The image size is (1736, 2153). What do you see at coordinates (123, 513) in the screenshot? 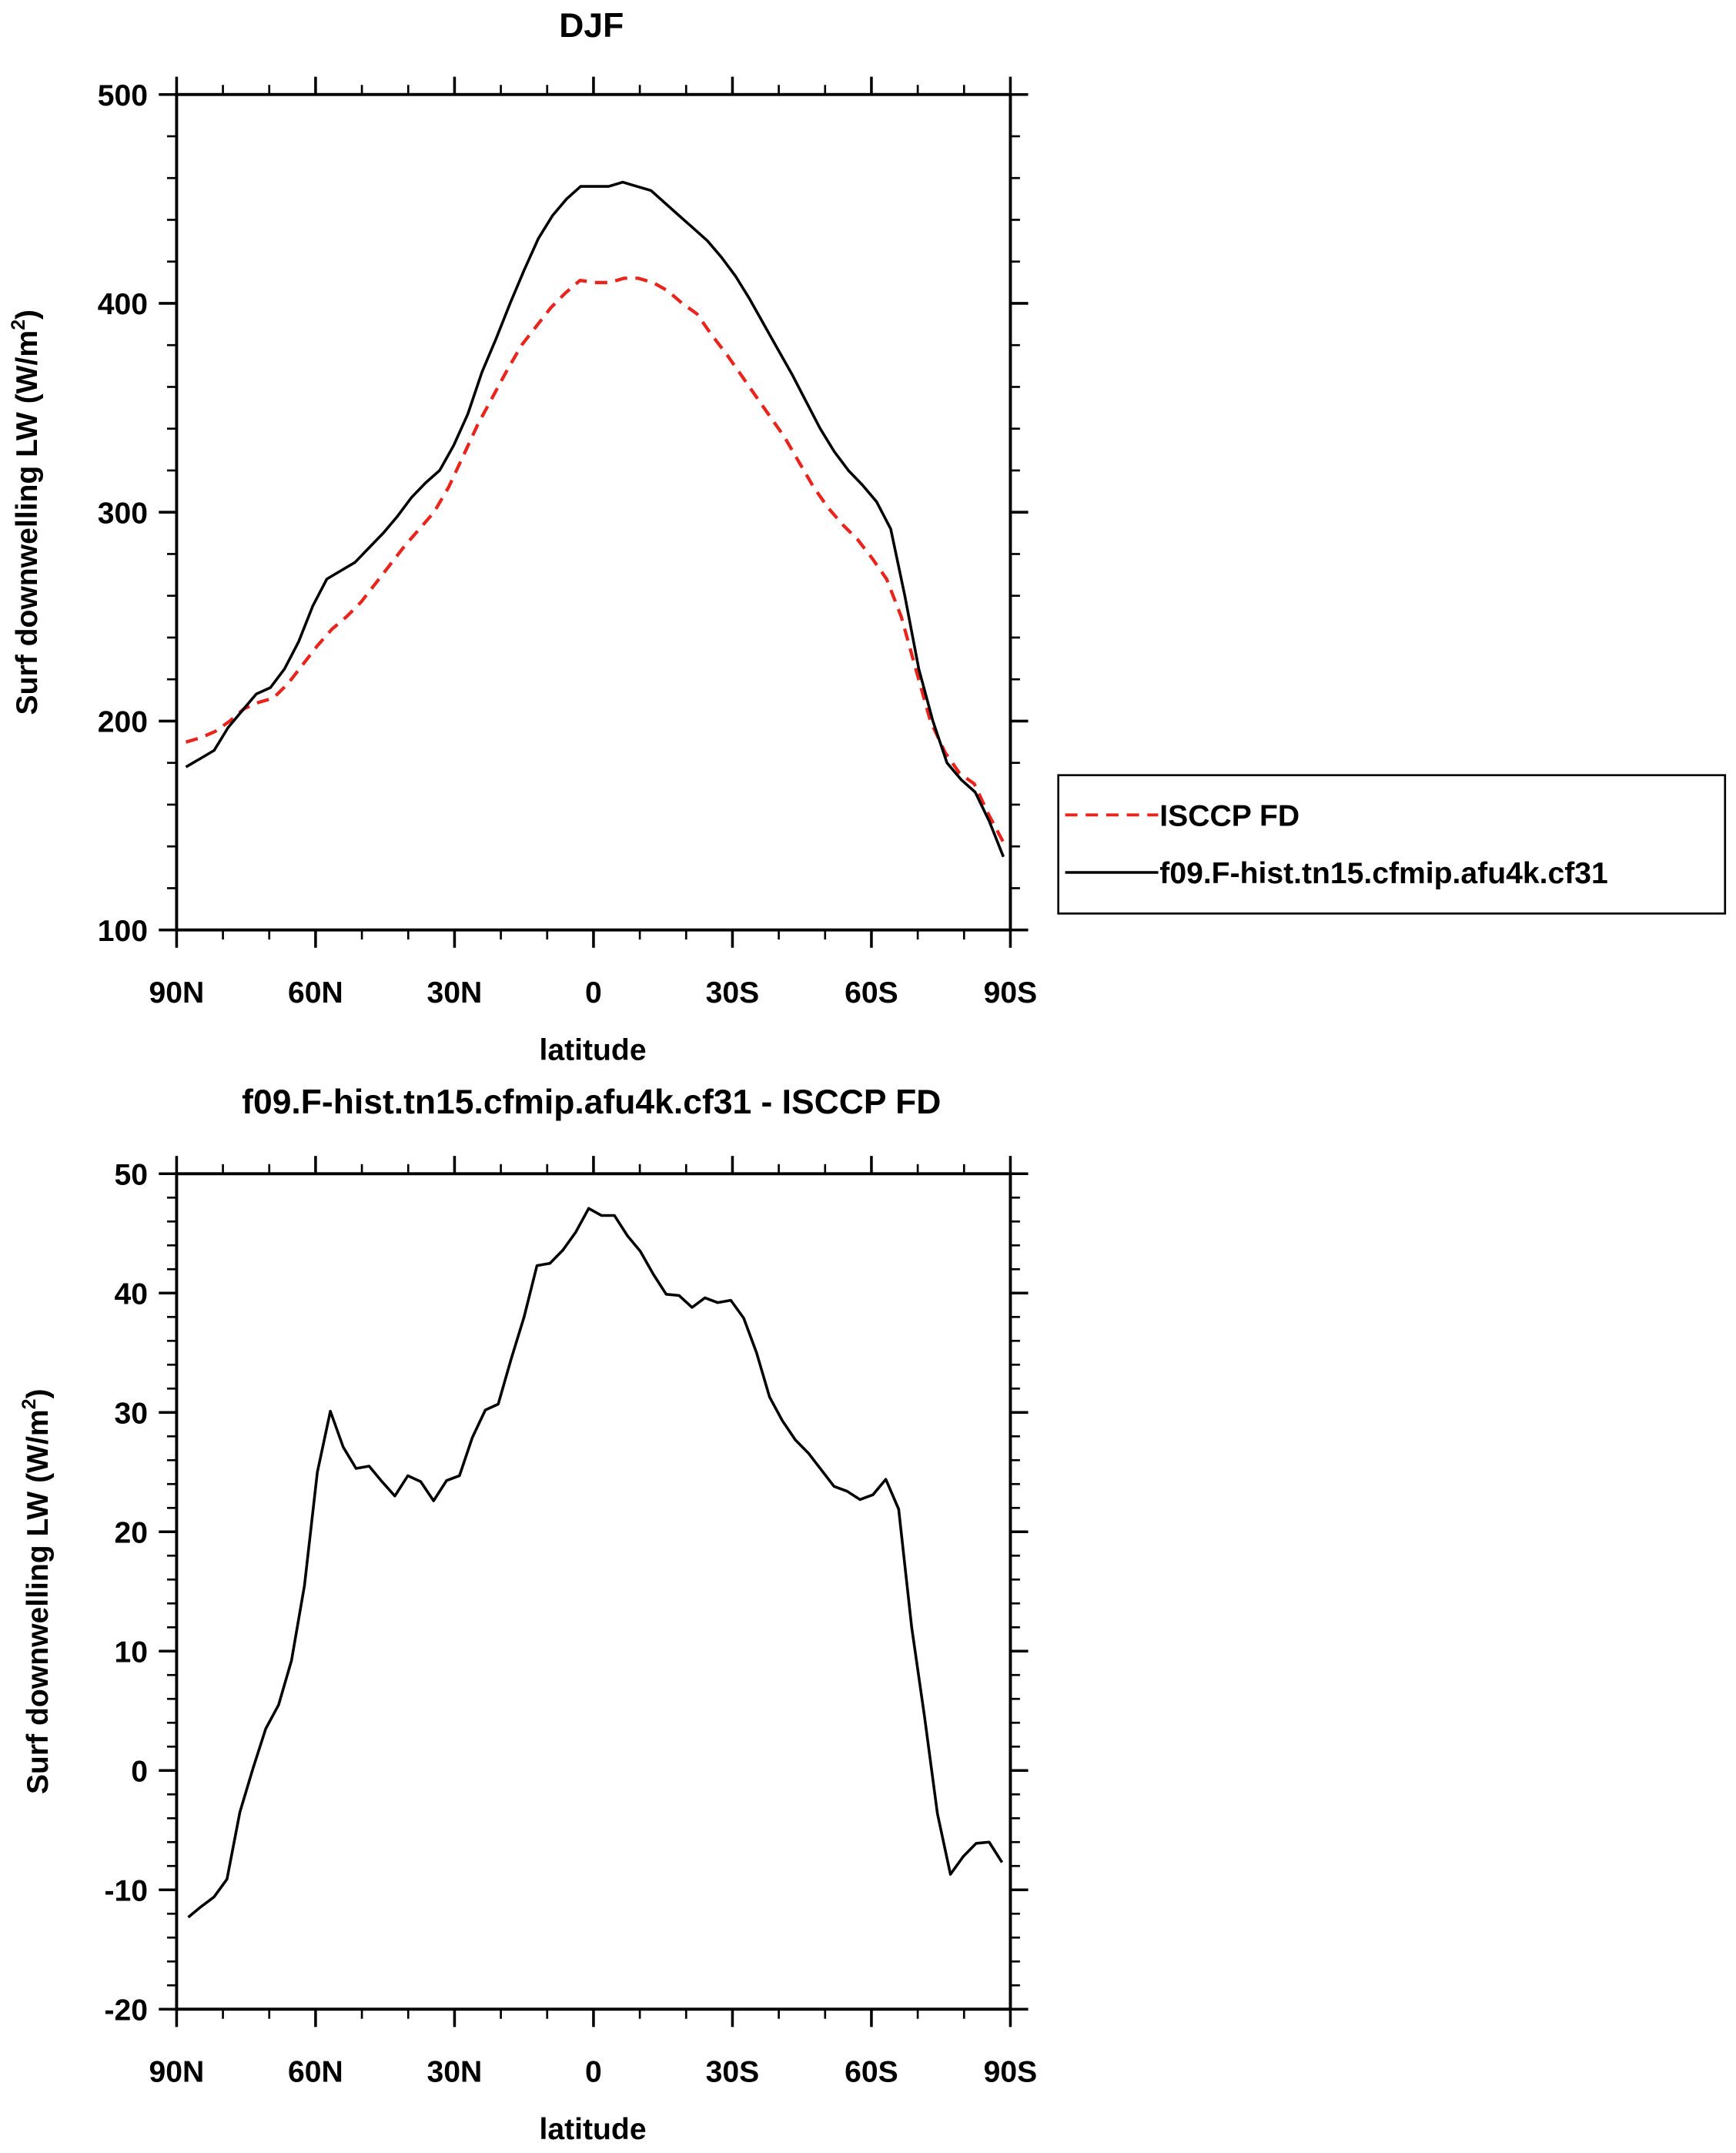
I see `y-tick-label: 300` at bounding box center [123, 513].